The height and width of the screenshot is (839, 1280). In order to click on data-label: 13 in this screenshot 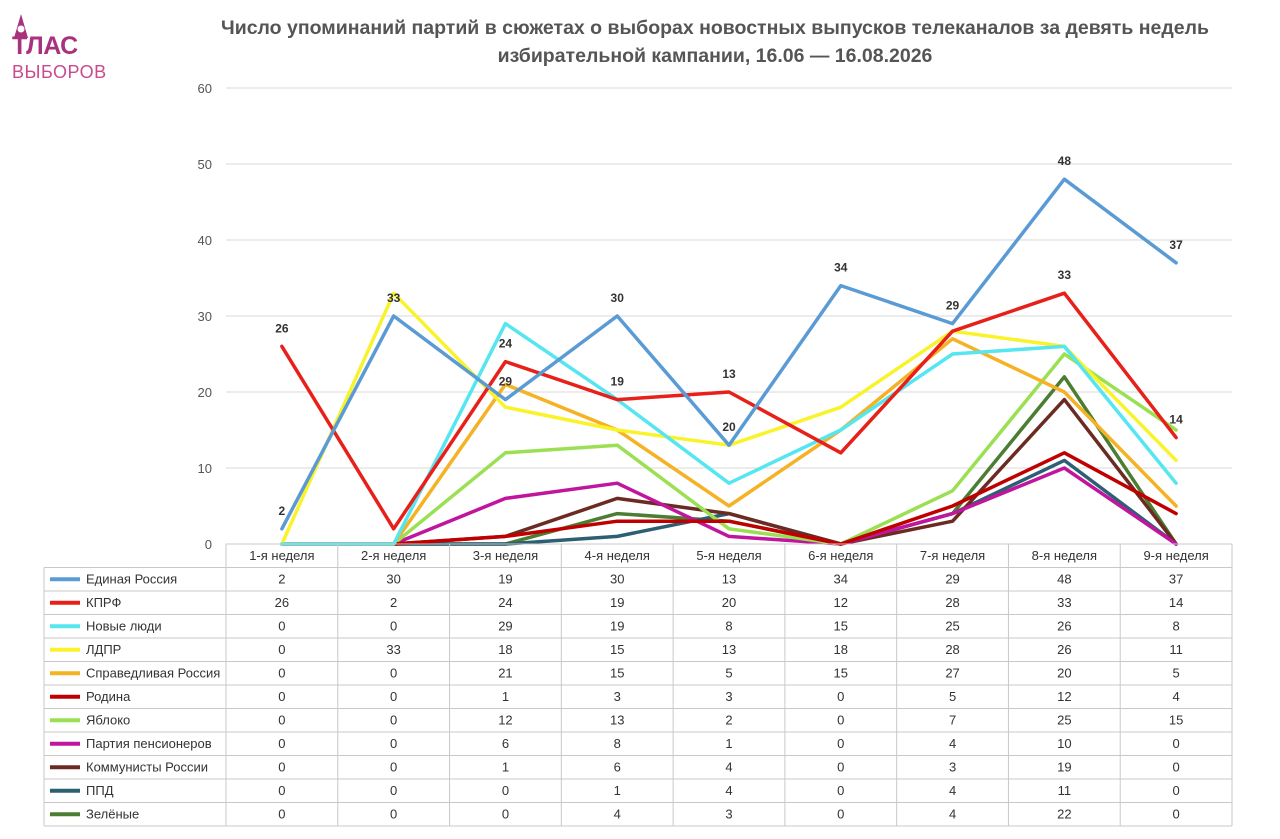, I will do `click(729, 374)`.